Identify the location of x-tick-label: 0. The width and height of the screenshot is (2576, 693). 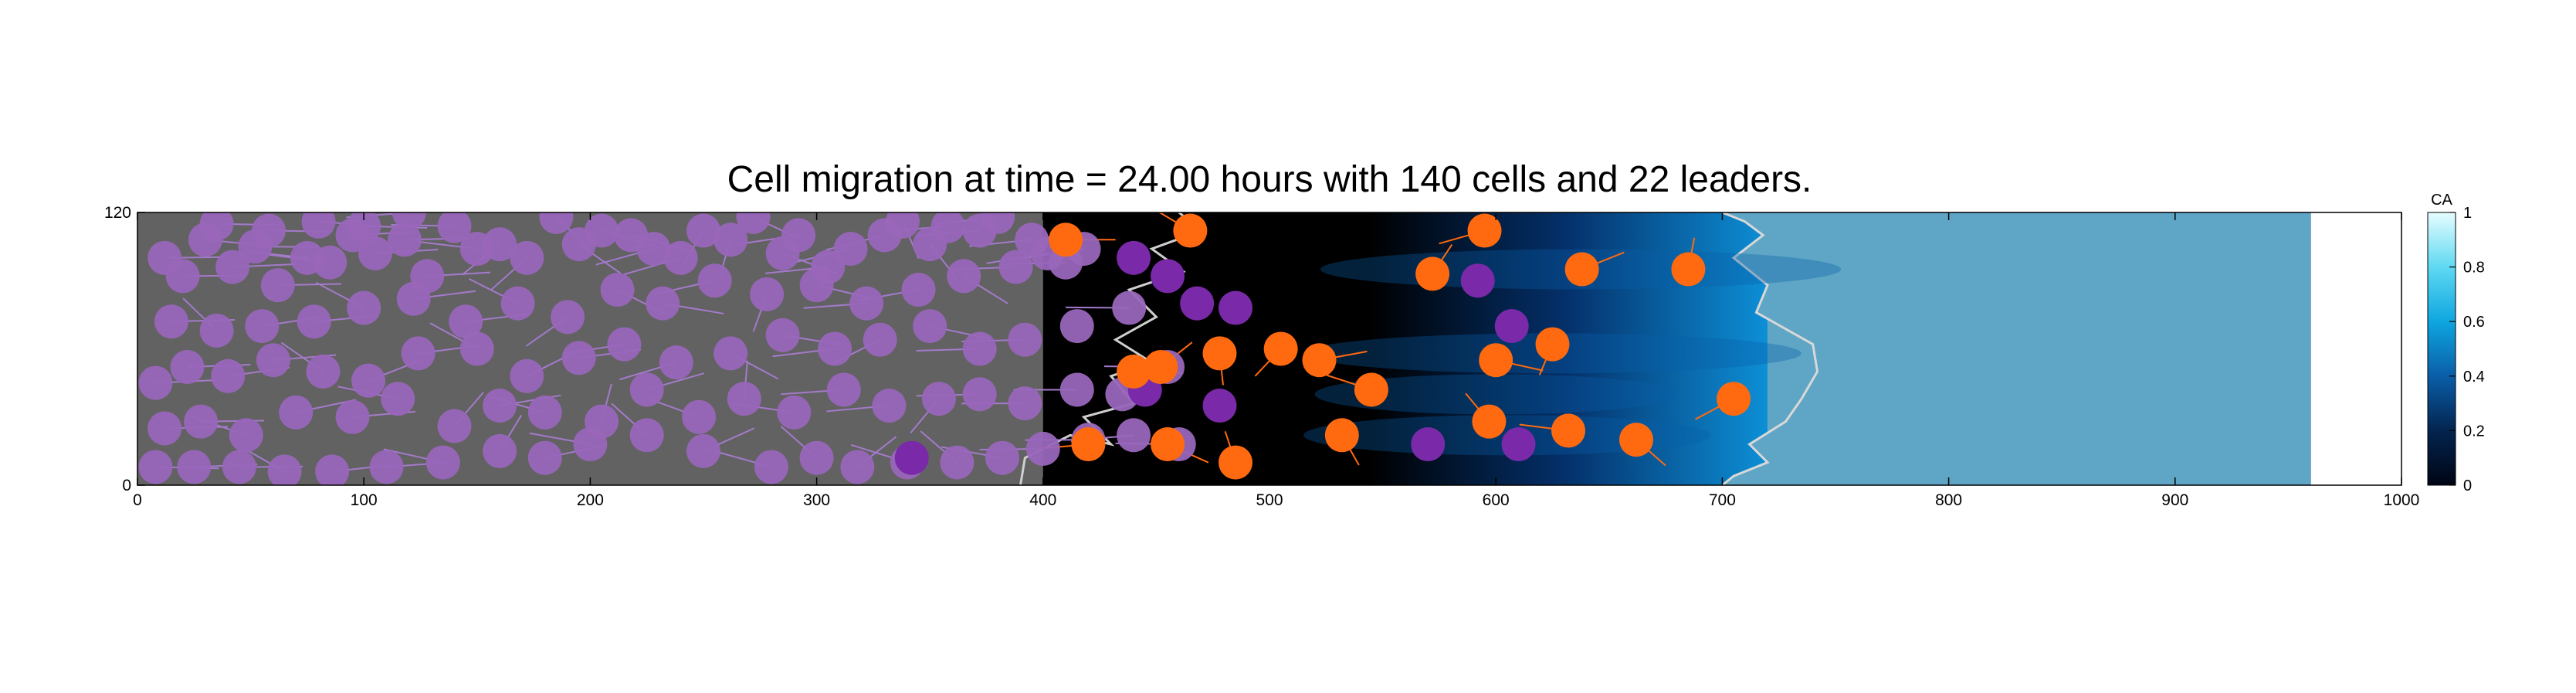
(137, 500).